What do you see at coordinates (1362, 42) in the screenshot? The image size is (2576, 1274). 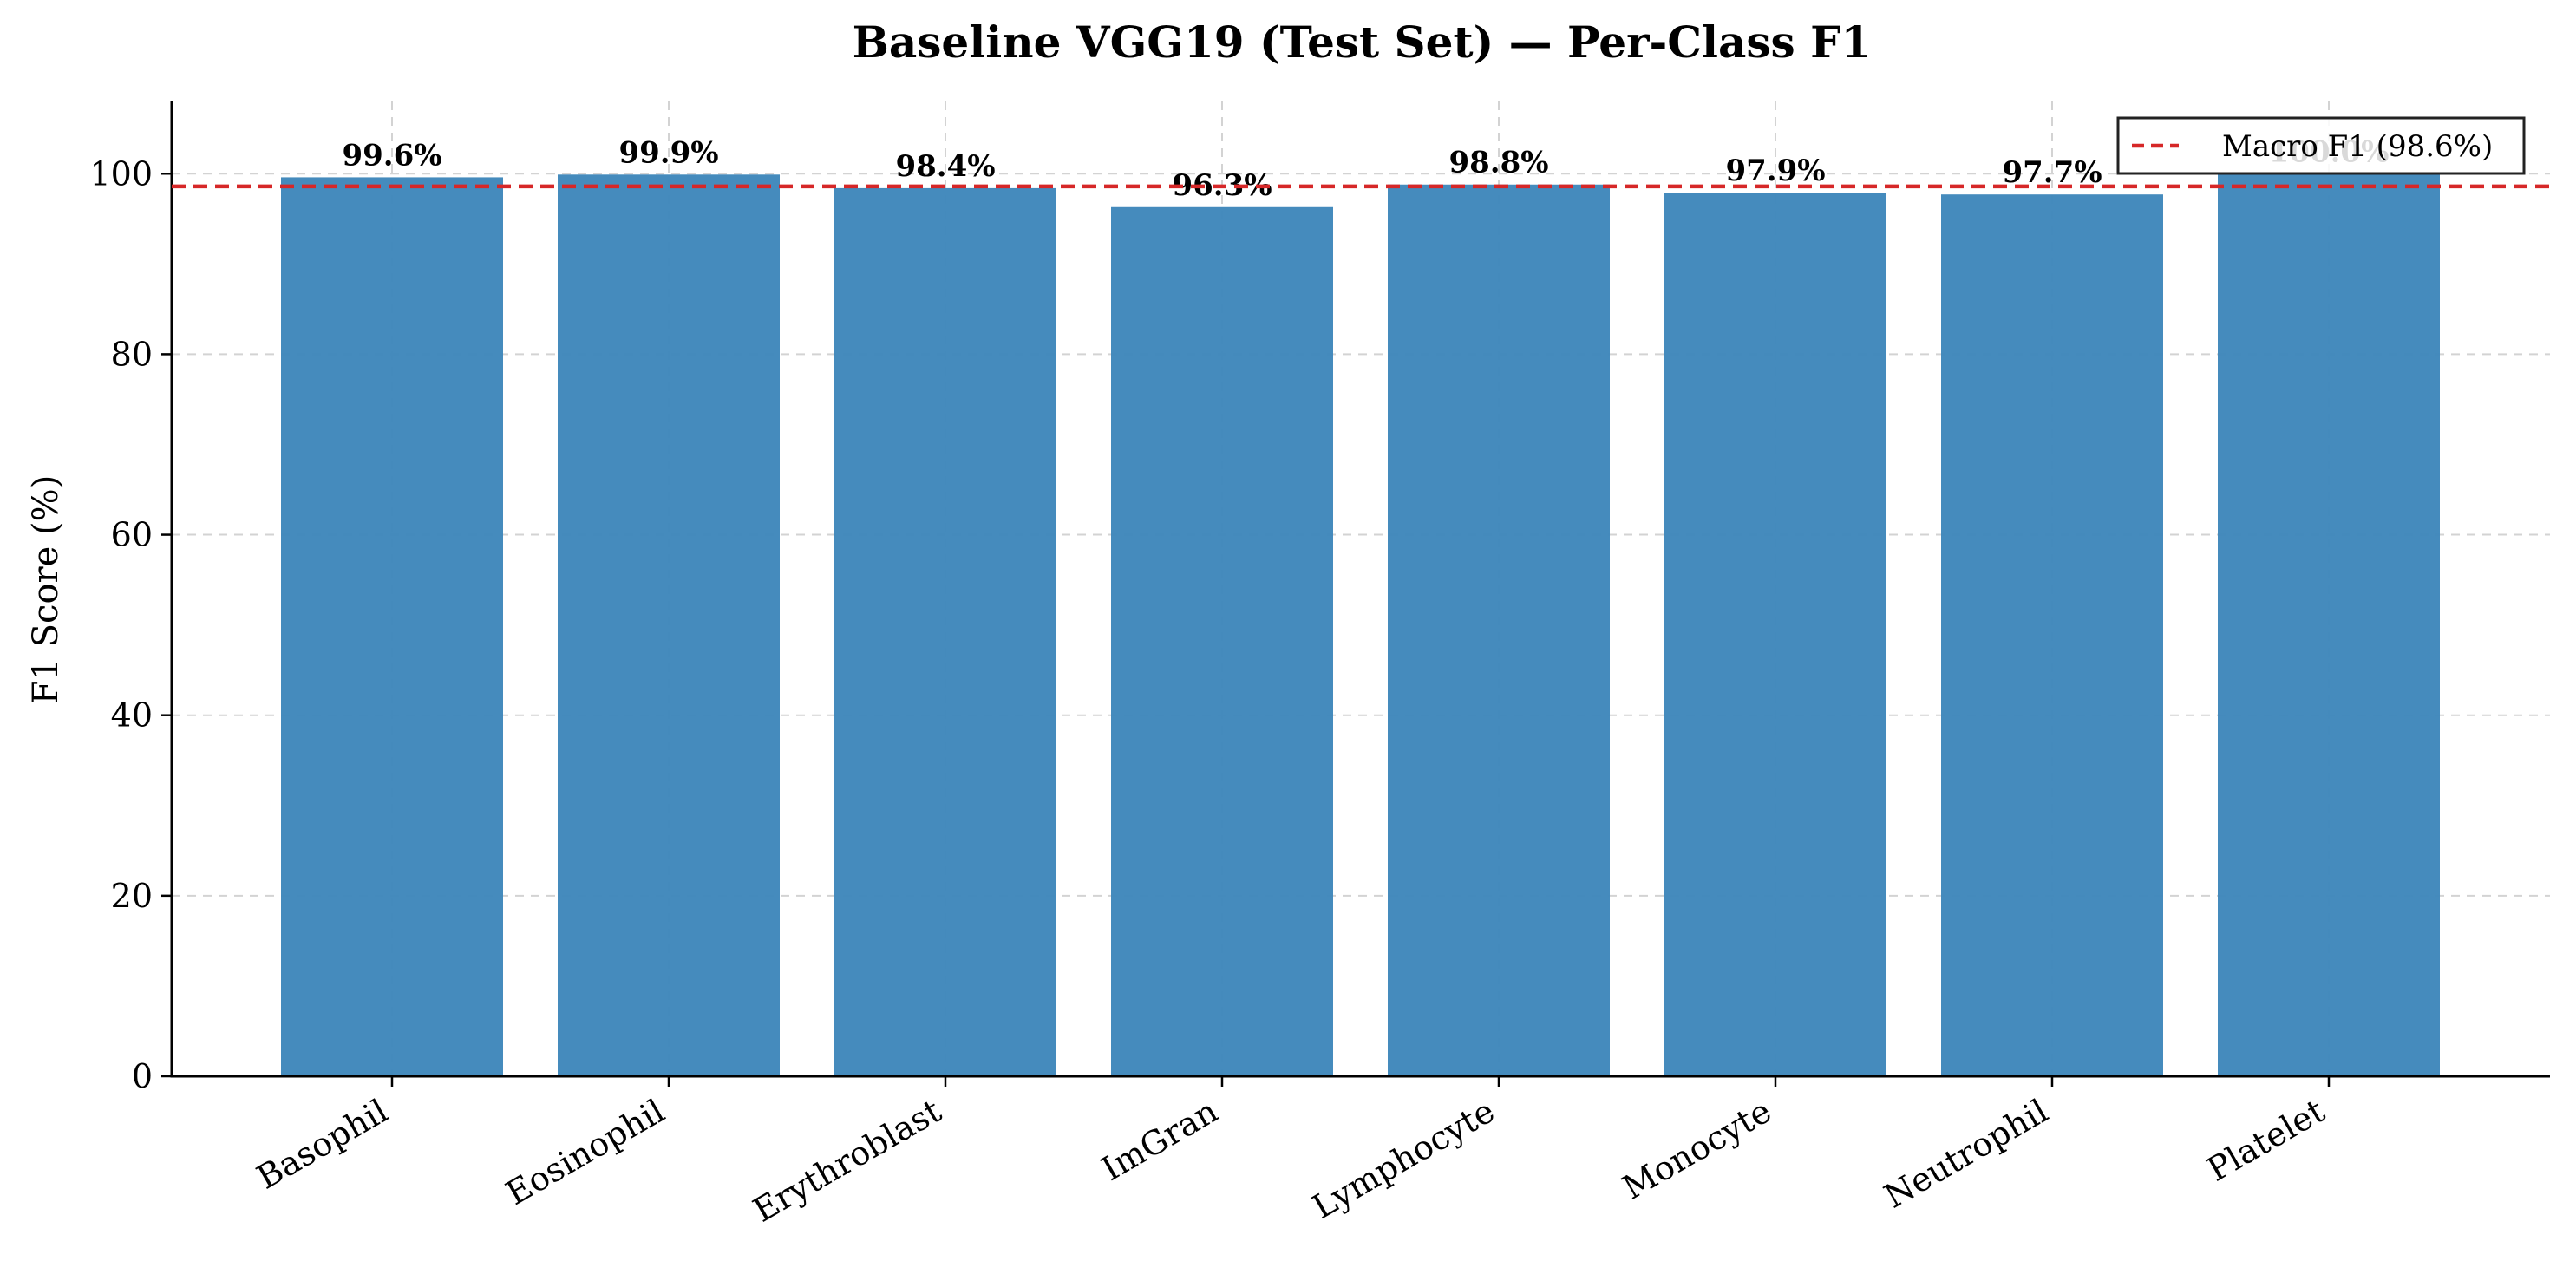 I see `chart-title: Baseline VGG19 (Test Set) — Per-Class F1` at bounding box center [1362, 42].